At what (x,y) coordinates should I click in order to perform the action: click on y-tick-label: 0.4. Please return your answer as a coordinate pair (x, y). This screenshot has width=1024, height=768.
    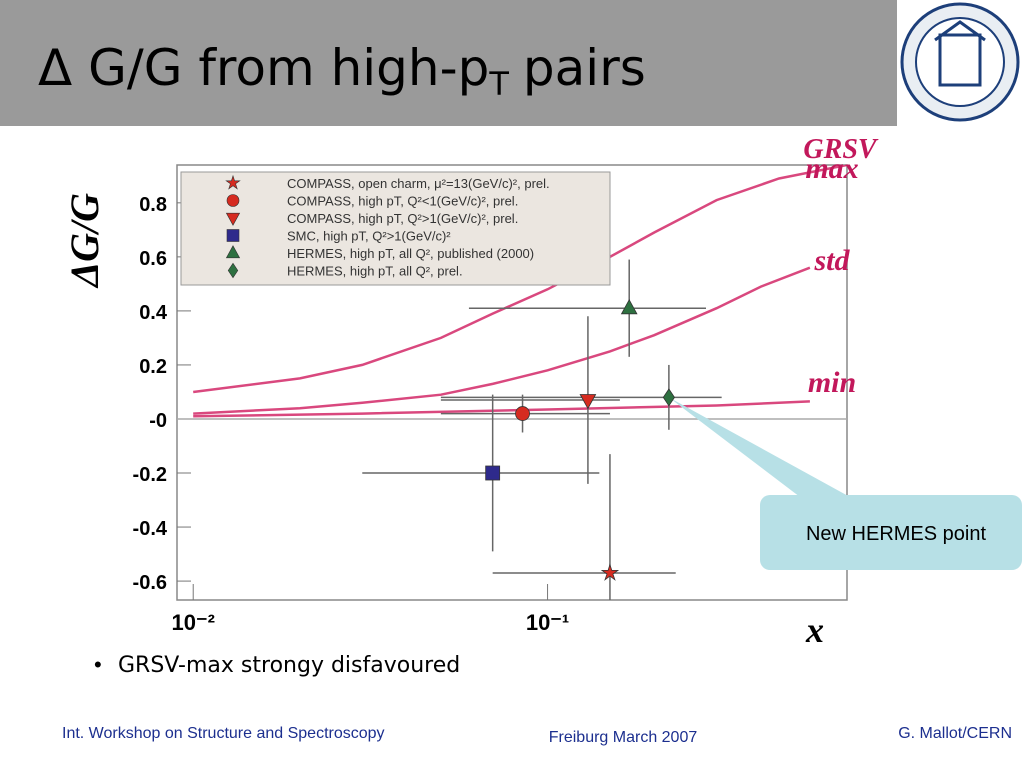
    Looking at the image, I should click on (153, 313).